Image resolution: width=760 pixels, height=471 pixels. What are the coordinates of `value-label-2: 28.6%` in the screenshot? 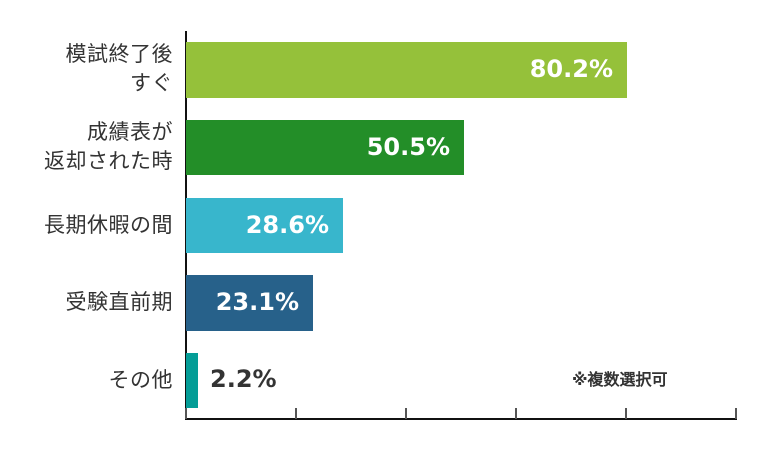 It's located at (287, 225).